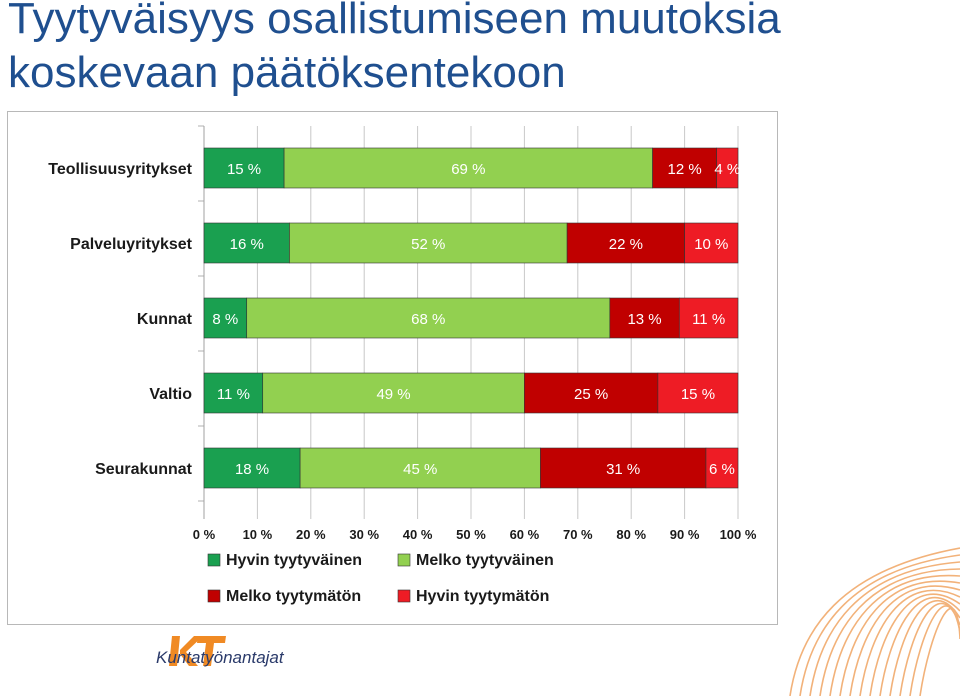 This screenshot has height=696, width=960. I want to click on data-label: 25 %, so click(591, 394).